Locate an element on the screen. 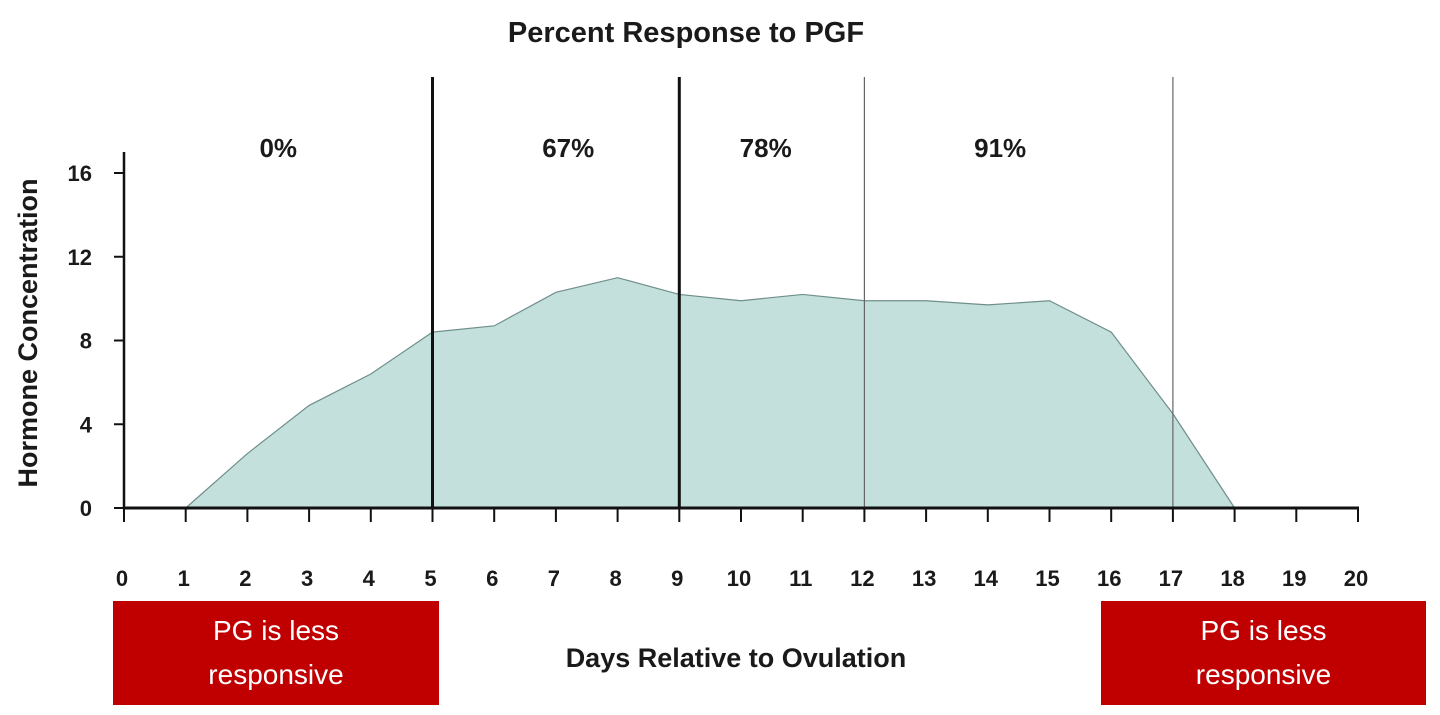 The height and width of the screenshot is (715, 1440). note-right-line2: responsive is located at coordinates (1263, 674).